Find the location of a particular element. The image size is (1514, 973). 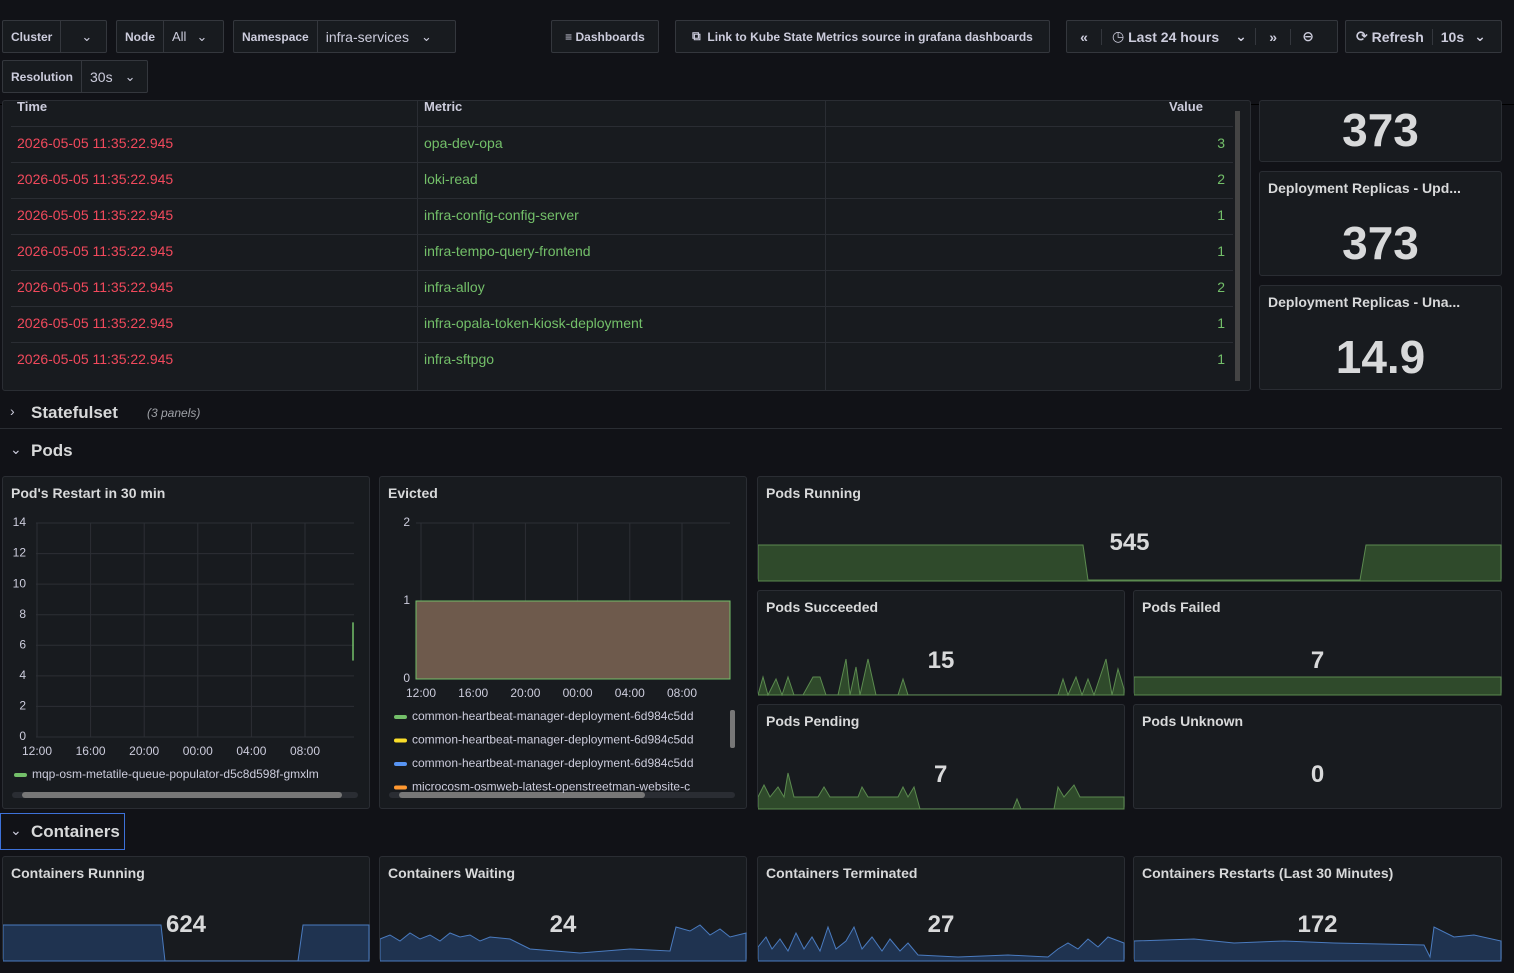

label: Cluster is located at coordinates (32, 36).